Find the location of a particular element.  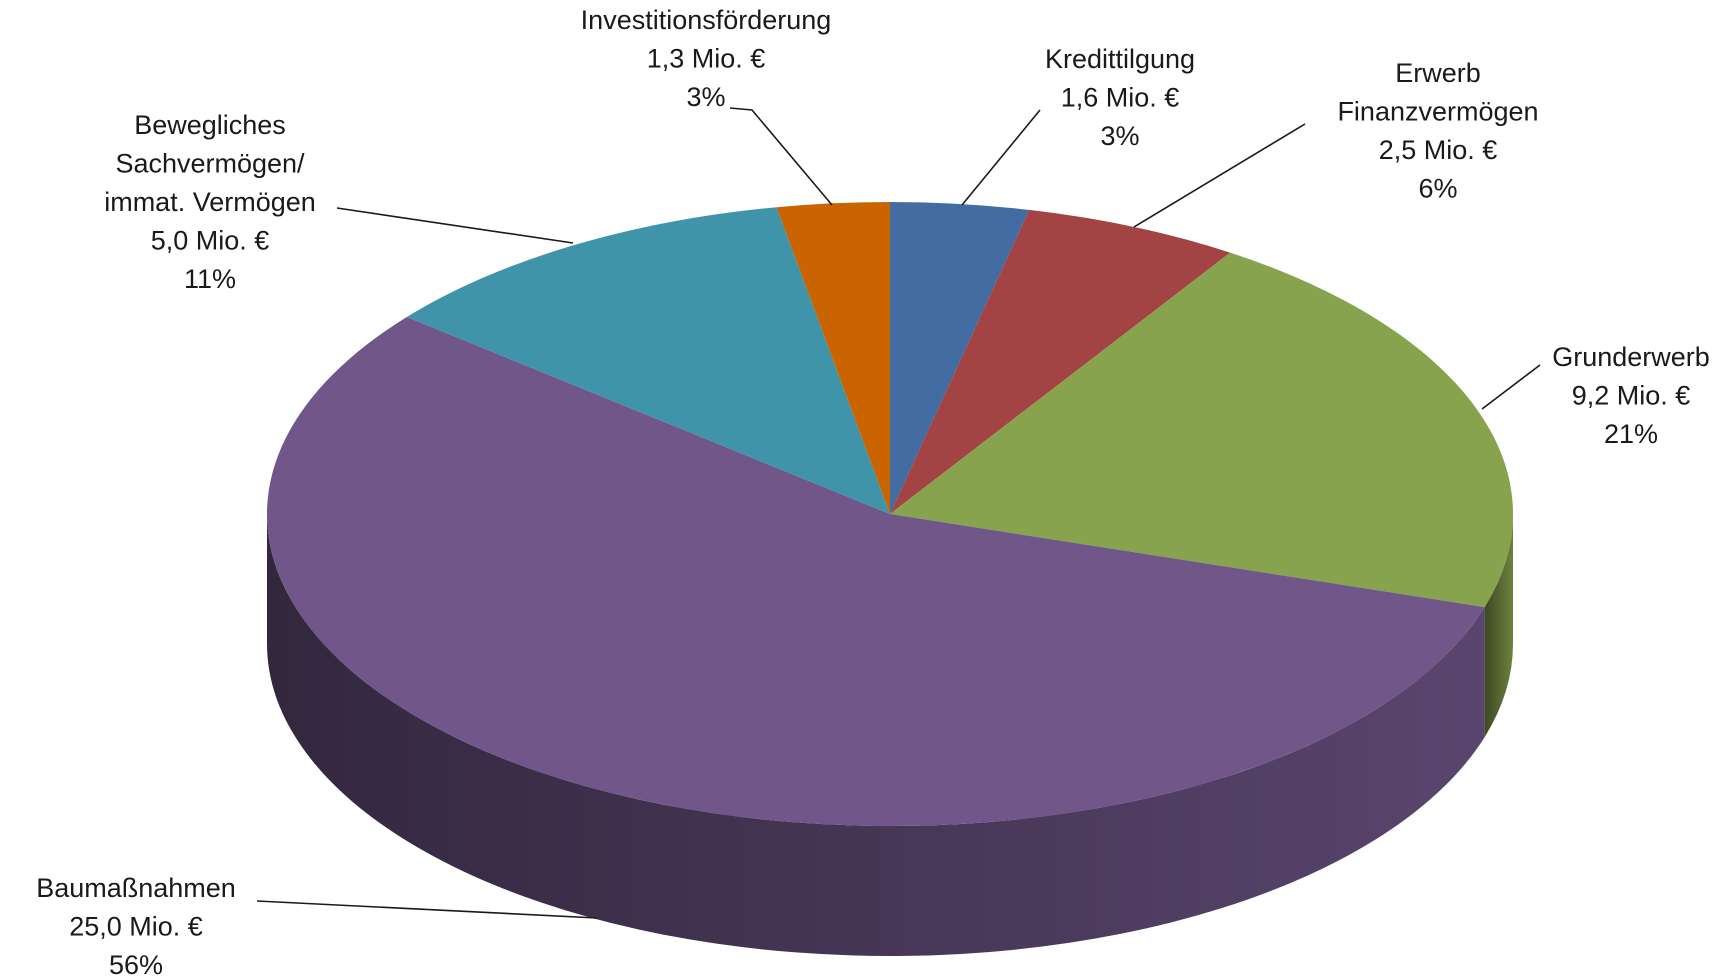

percent-label: 56% is located at coordinates (136, 964).